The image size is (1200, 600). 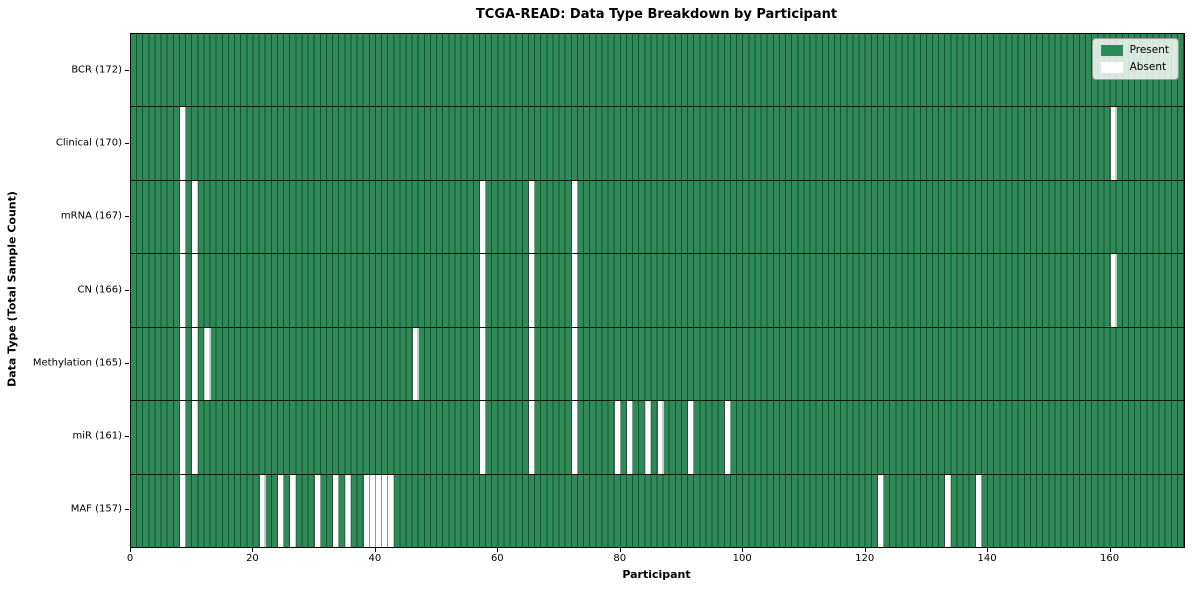 I want to click on legend: Present Absent, so click(x=1135, y=59).